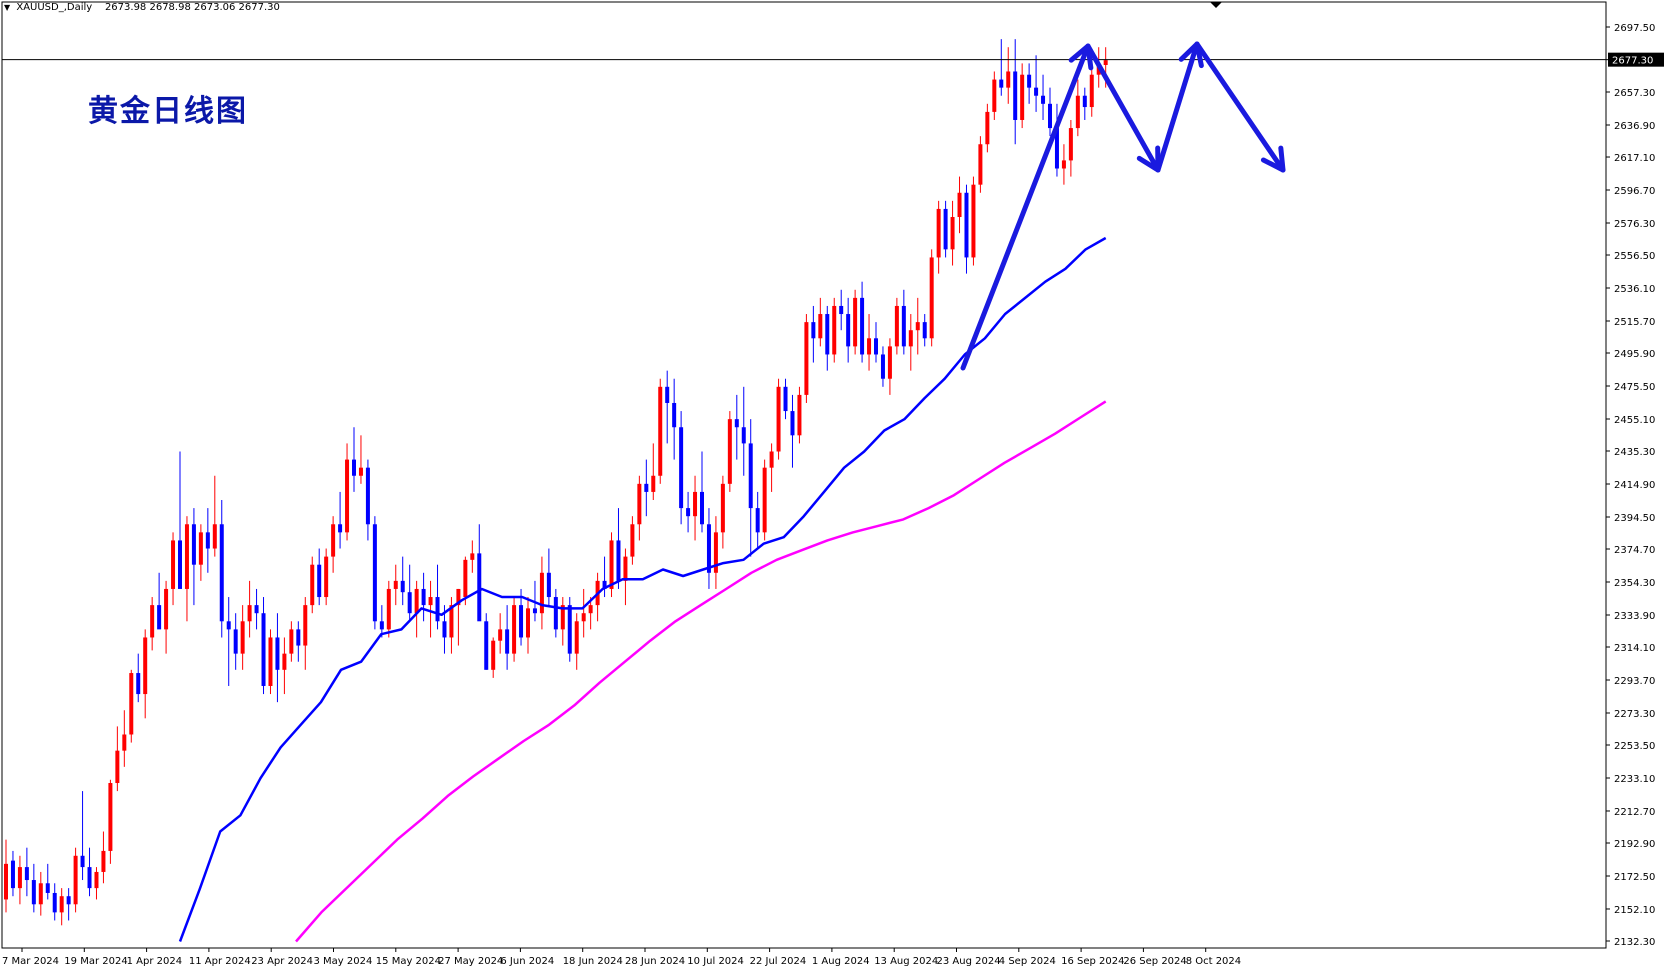 This screenshot has width=1666, height=976. What do you see at coordinates (154, 961) in the screenshot?
I see `x-tick-label: 1 Apr 2024` at bounding box center [154, 961].